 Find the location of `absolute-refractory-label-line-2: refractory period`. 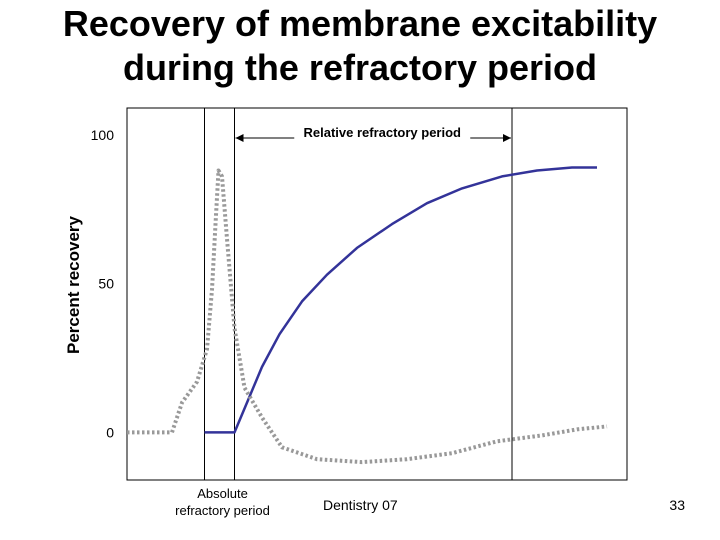

absolute-refractory-label-line-2: refractory period is located at coordinates (222, 510).